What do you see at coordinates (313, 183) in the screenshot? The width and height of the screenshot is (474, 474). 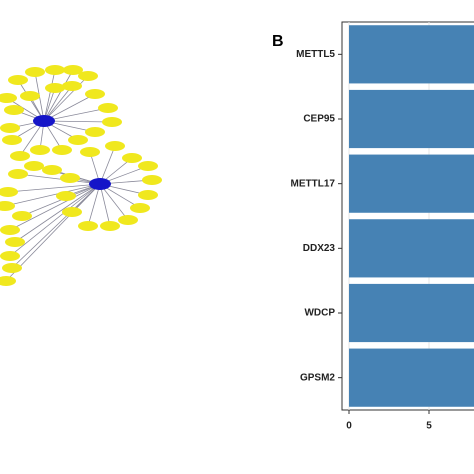 I see `y-tick-label: METTL17` at bounding box center [313, 183].